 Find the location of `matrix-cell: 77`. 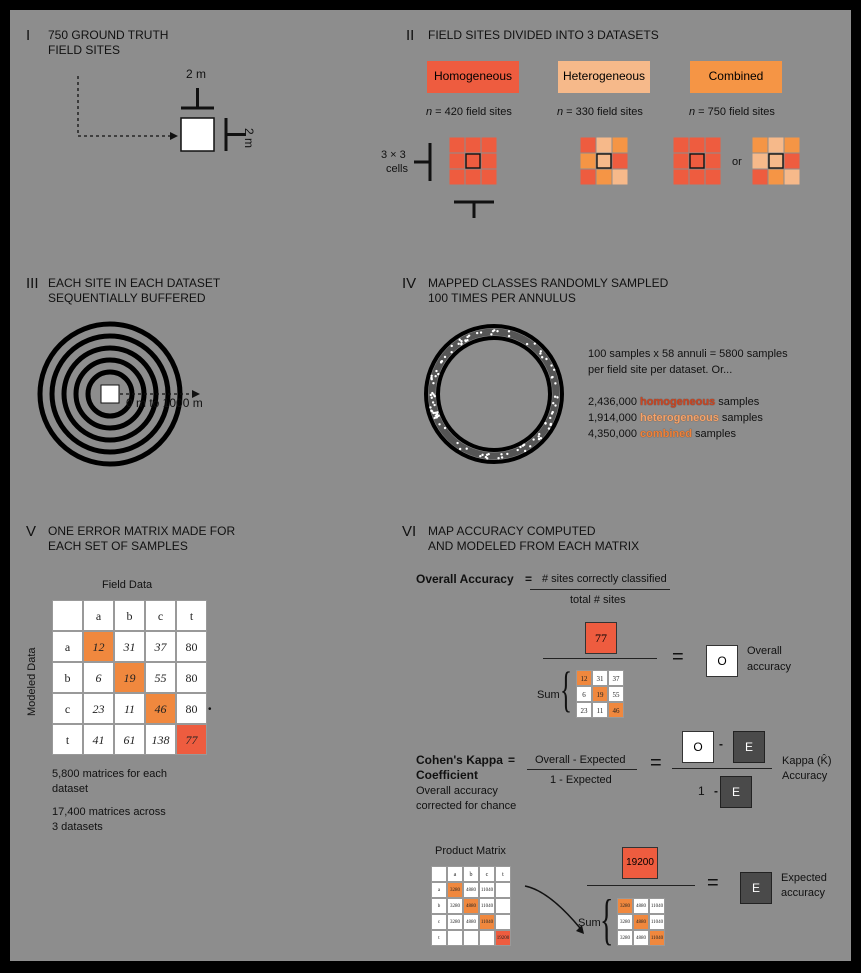

matrix-cell: 77 is located at coordinates (191, 739).